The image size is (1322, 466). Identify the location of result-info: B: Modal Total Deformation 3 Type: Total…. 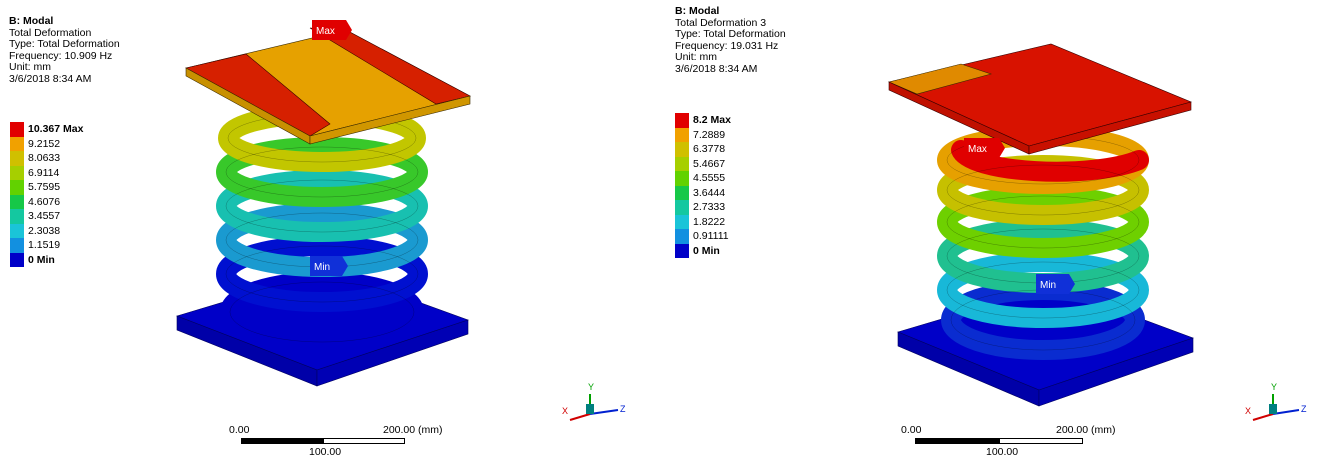
(730, 40).